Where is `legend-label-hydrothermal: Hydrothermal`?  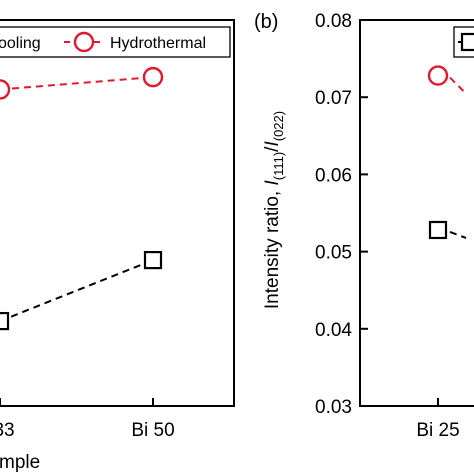 legend-label-hydrothermal: Hydrothermal is located at coordinates (158, 43).